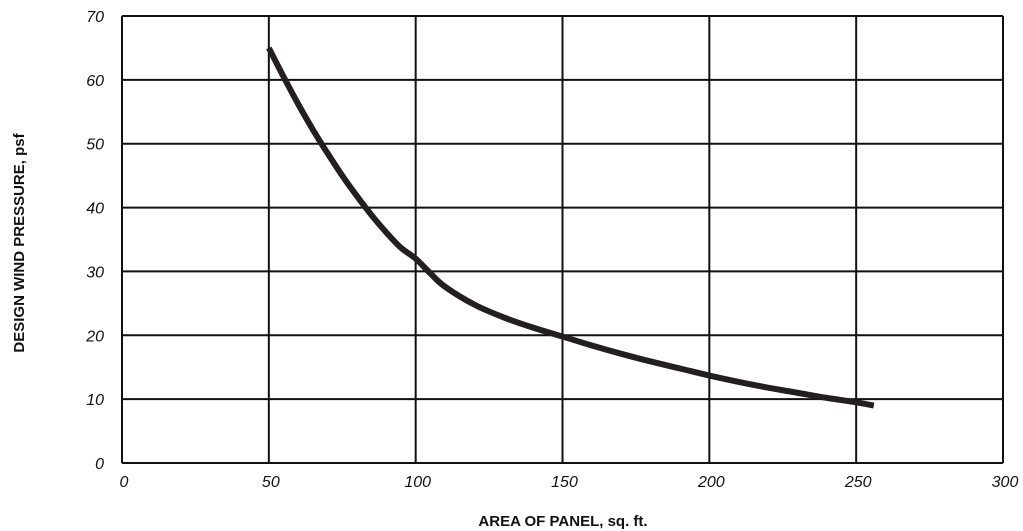 The height and width of the screenshot is (531, 1023). I want to click on x-tick-labels: 0 50 100 150 200 250 300, so click(569, 482).